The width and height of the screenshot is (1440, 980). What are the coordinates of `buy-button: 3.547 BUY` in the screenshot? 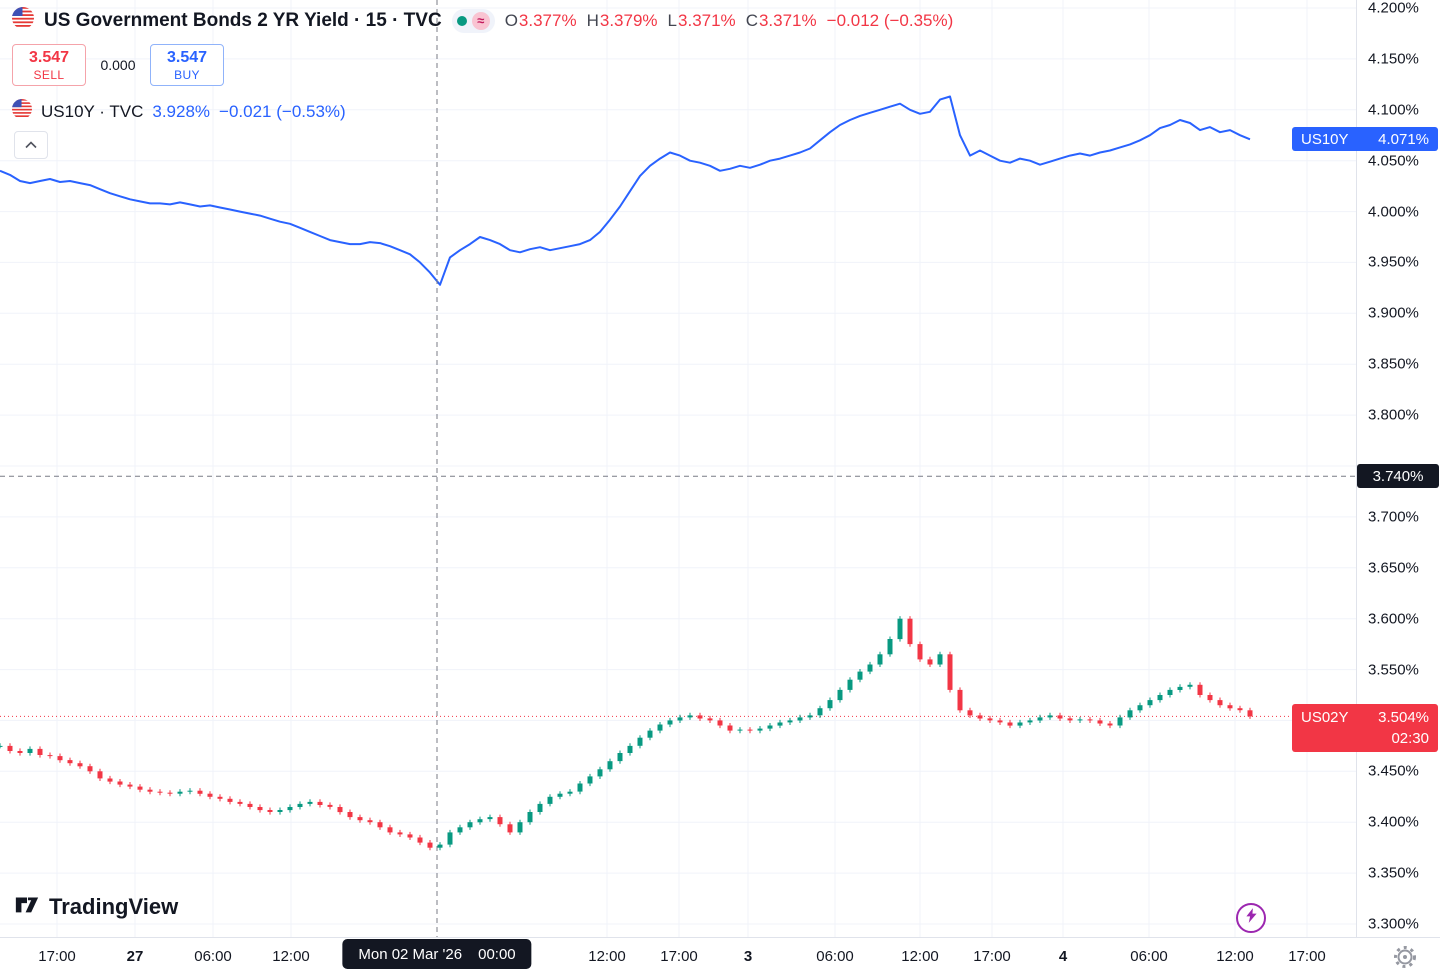 It's located at (187, 65).